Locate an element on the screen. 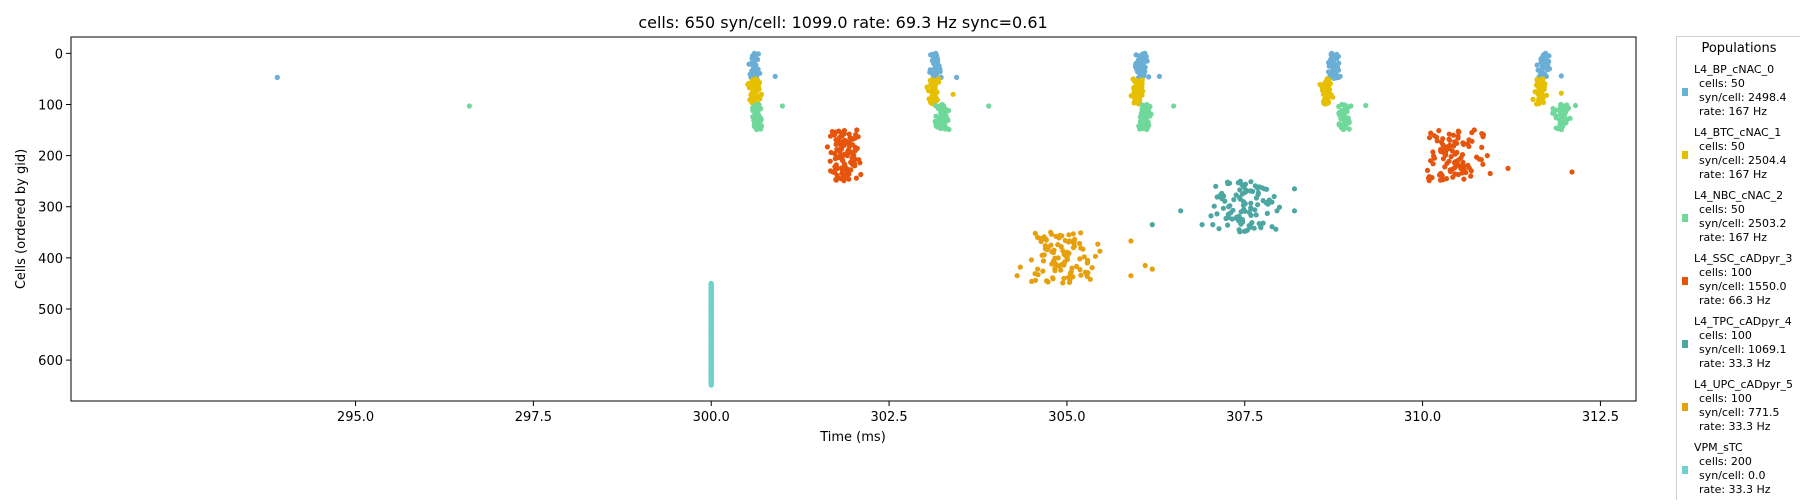 Image resolution: width=1800 pixels, height=504 pixels. legend-detail: rate: 167 Hz is located at coordinates (1733, 237).